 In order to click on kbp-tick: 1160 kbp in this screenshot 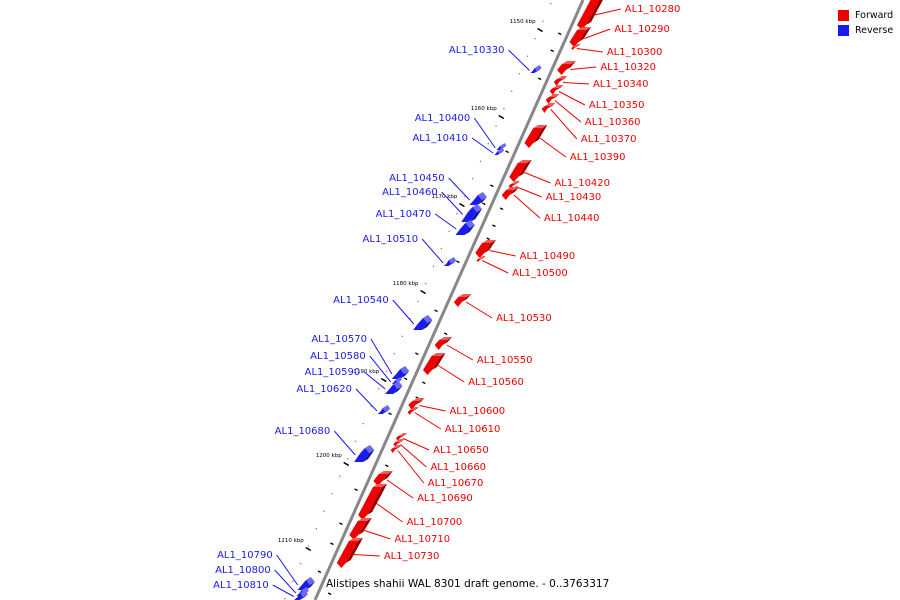, I will do `click(488, 113)`.